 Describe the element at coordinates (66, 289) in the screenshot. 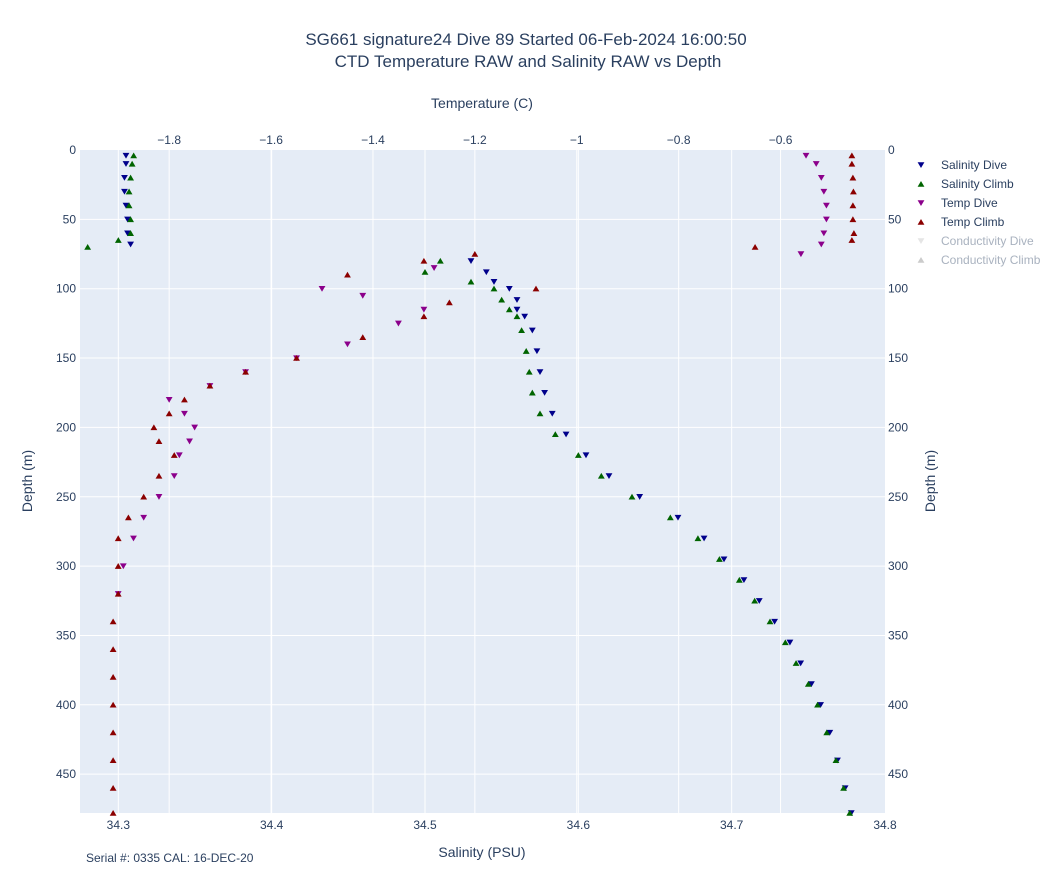

I see `depth-tick-label: 100` at that location.